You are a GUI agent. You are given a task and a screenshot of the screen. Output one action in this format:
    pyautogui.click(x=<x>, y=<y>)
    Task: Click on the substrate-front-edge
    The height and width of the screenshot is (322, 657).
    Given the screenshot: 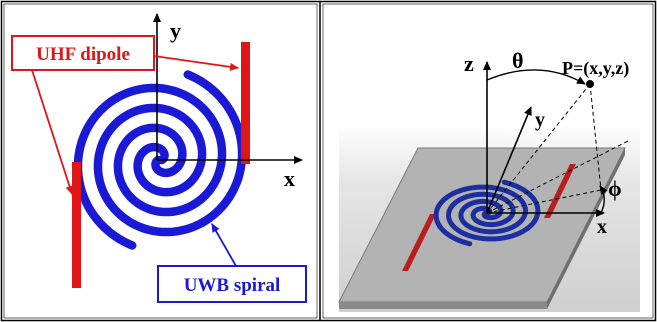 What is the action you would take?
    pyautogui.click(x=443, y=305)
    